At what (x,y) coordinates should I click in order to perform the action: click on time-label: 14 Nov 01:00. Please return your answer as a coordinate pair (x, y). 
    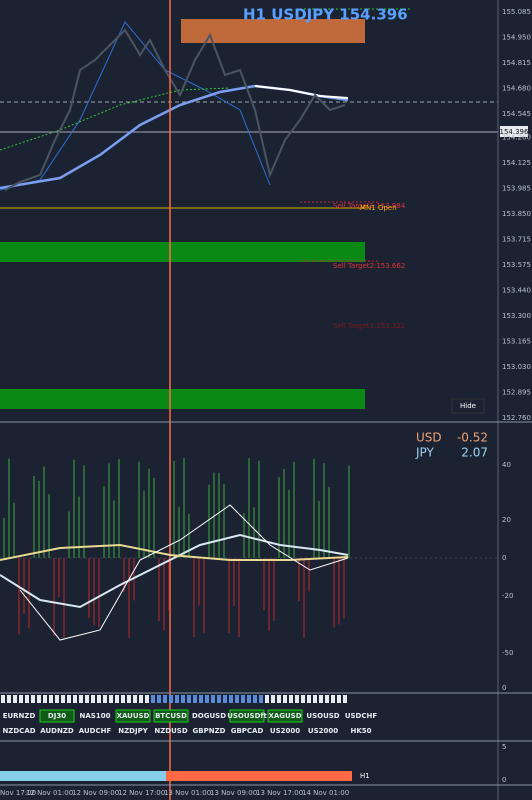
    Looking at the image, I should click on (325, 793).